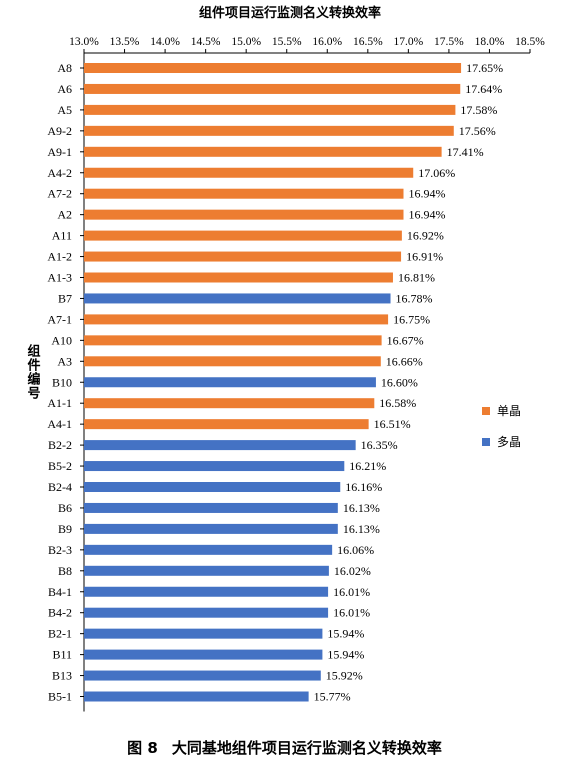  Describe the element at coordinates (327, 42) in the screenshot. I see `x-tick-label: 16.0%` at that location.